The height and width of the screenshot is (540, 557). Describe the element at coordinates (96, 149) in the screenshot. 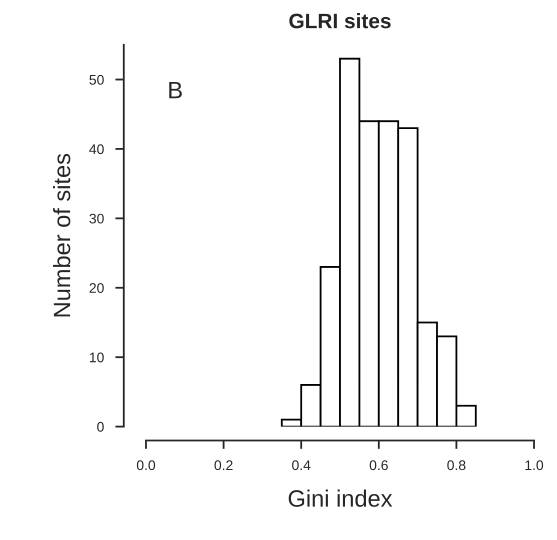

I see `y-tick-label: 40` at that location.